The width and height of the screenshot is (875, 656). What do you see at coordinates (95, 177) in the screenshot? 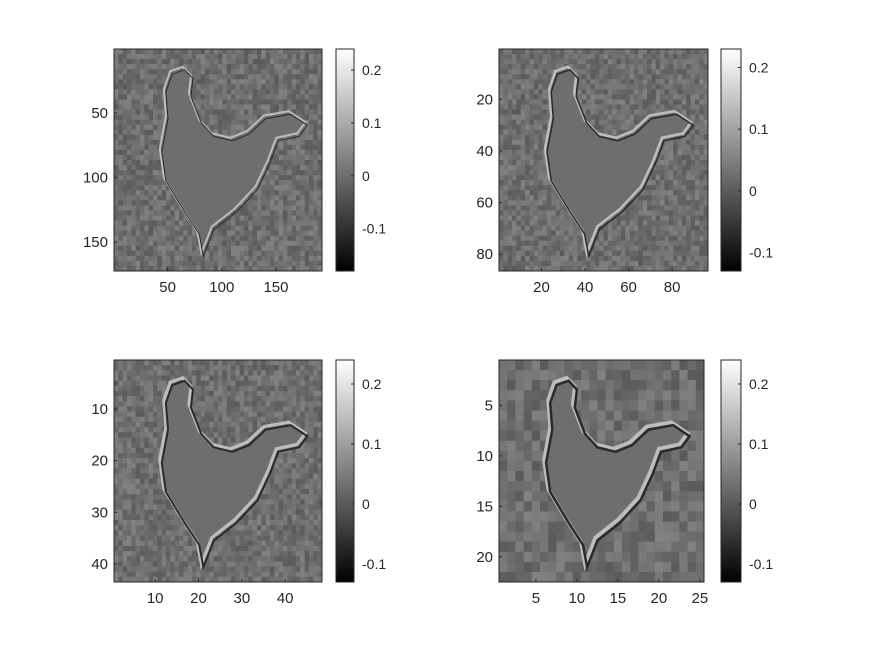
I see `y-tick-label: 100` at bounding box center [95, 177].